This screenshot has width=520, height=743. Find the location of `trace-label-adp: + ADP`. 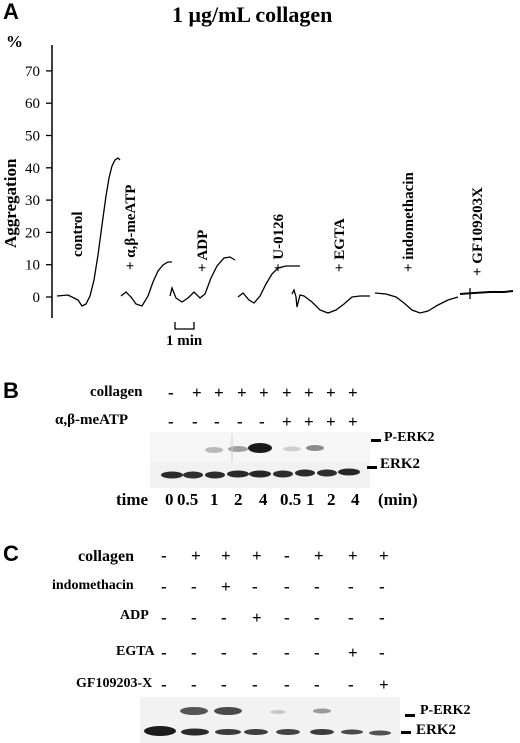

trace-label-adp: + ADP is located at coordinates (203, 251).